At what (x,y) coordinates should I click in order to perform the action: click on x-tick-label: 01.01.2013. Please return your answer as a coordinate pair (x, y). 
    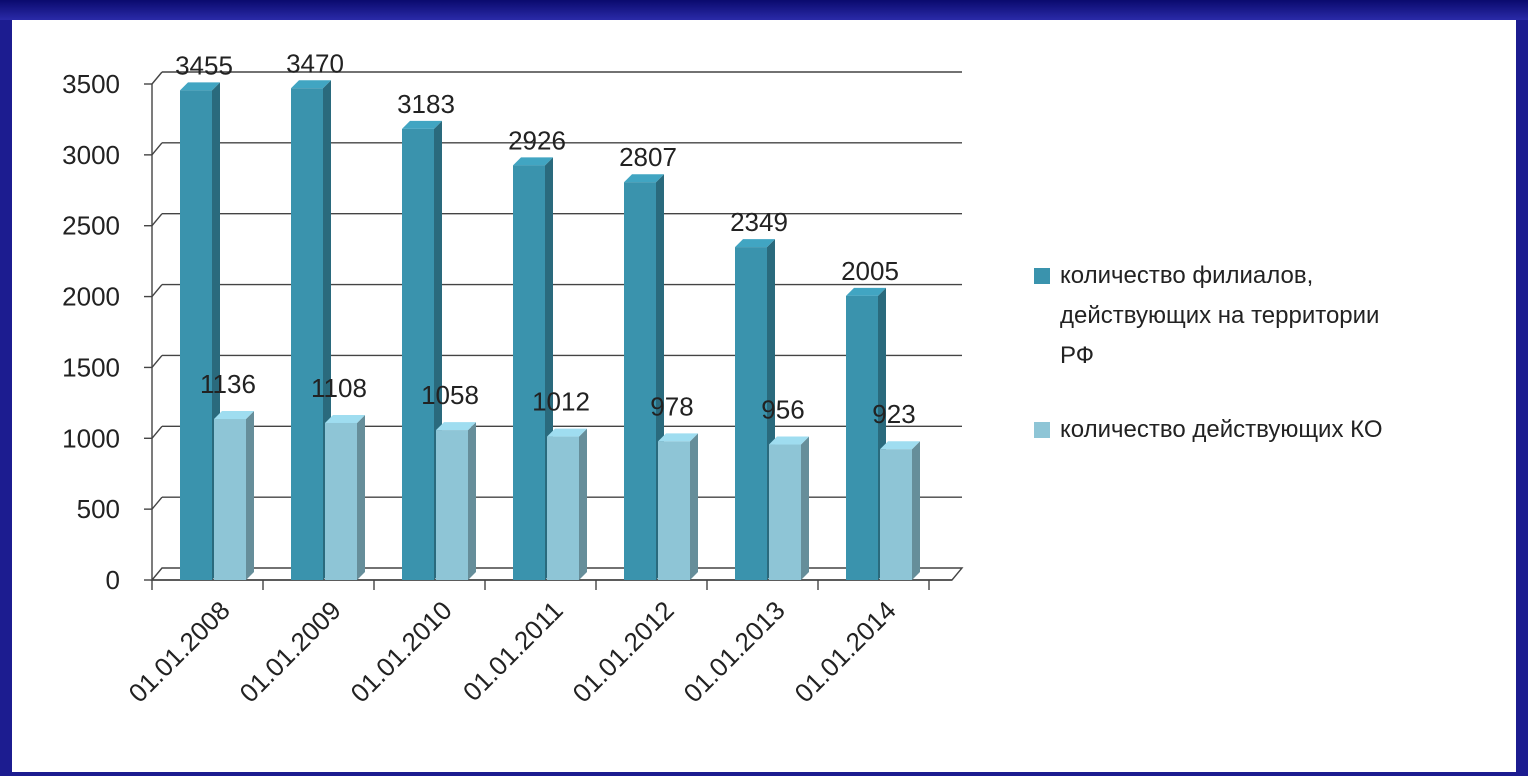
    Looking at the image, I should click on (734, 651).